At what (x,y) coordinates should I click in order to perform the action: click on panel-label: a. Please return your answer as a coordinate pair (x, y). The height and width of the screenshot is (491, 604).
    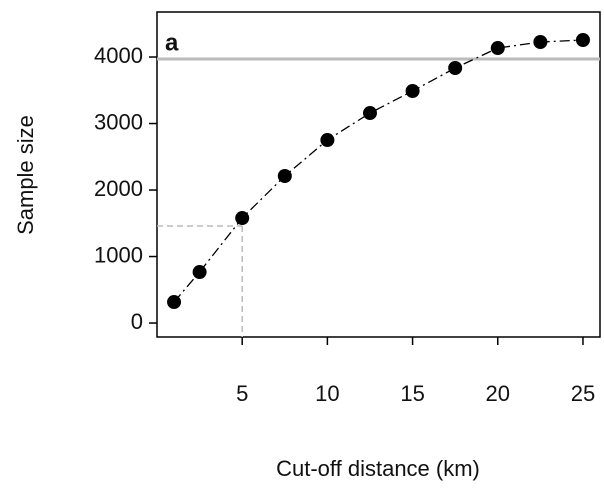
    Looking at the image, I should click on (172, 42).